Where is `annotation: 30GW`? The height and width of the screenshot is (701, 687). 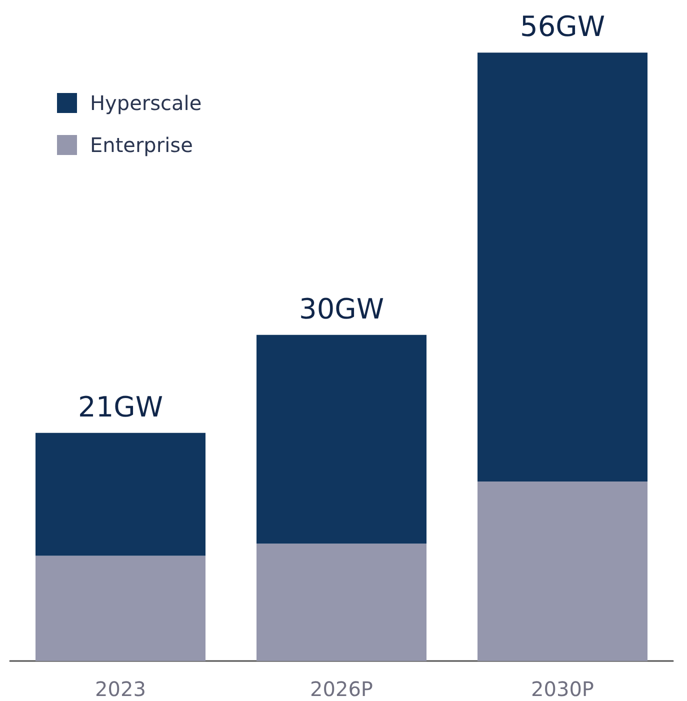
annotation: 30GW is located at coordinates (341, 309).